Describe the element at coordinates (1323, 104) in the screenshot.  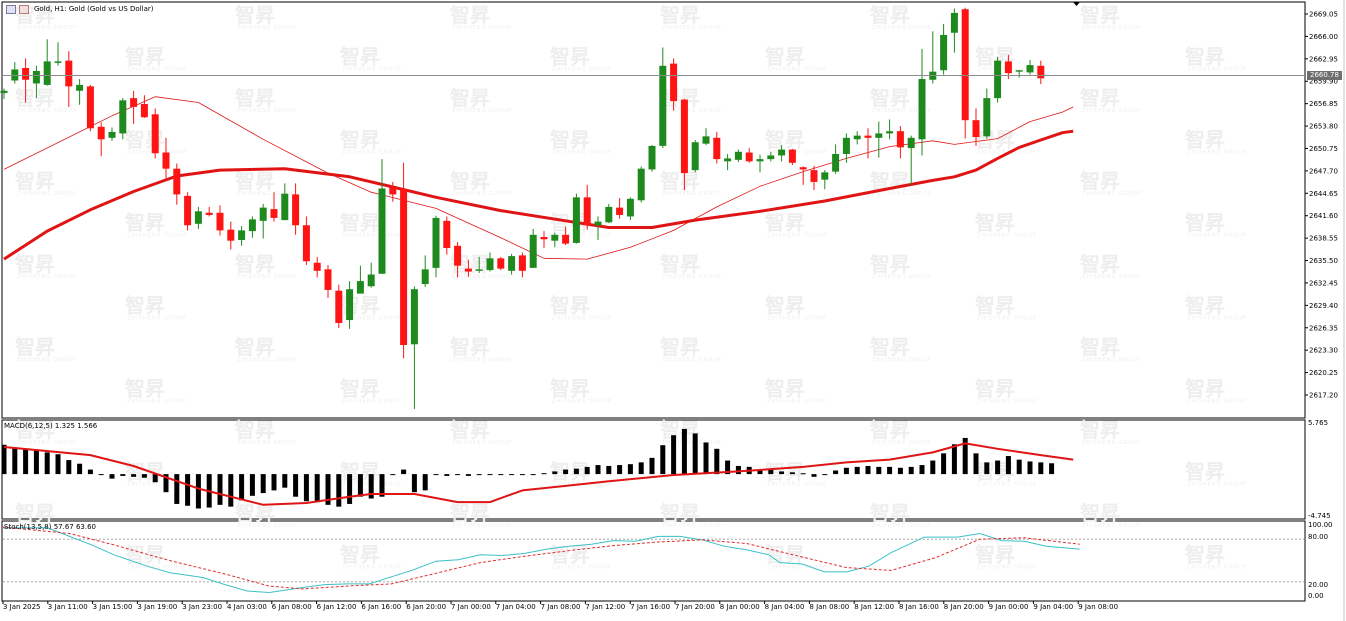
I see `price-axis-label: 2656.85` at that location.